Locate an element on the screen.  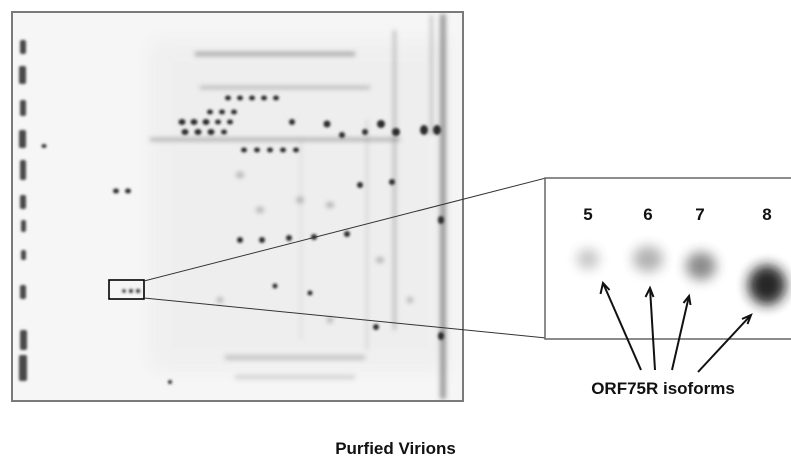
inset-panel: 5 6 7 8 is located at coordinates (667, 258).